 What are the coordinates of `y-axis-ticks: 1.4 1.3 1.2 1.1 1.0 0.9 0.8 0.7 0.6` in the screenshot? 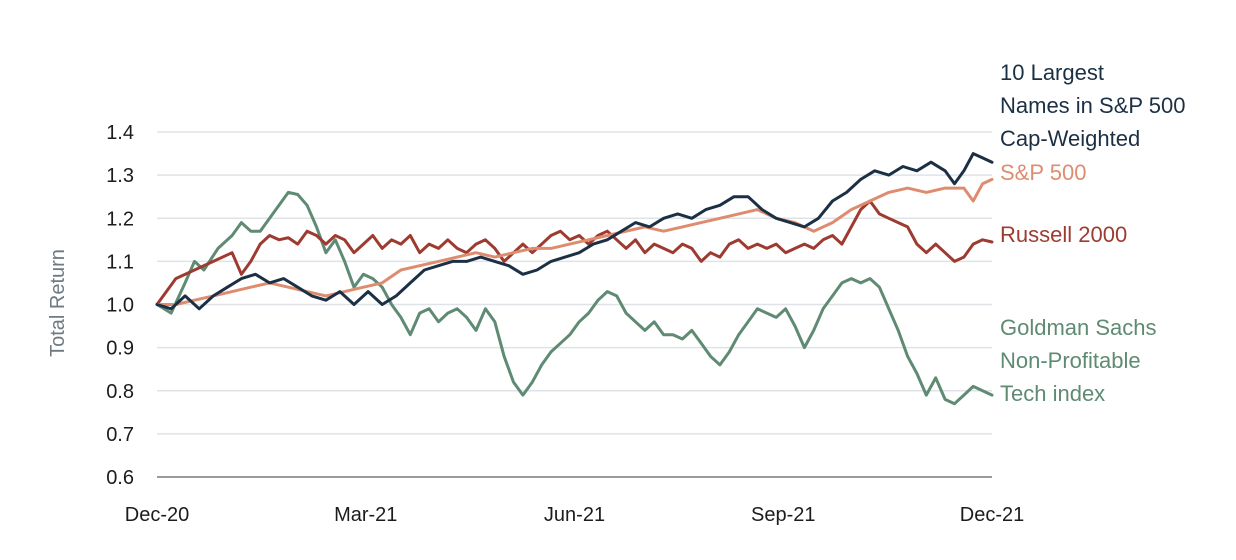 It's located at (120, 305).